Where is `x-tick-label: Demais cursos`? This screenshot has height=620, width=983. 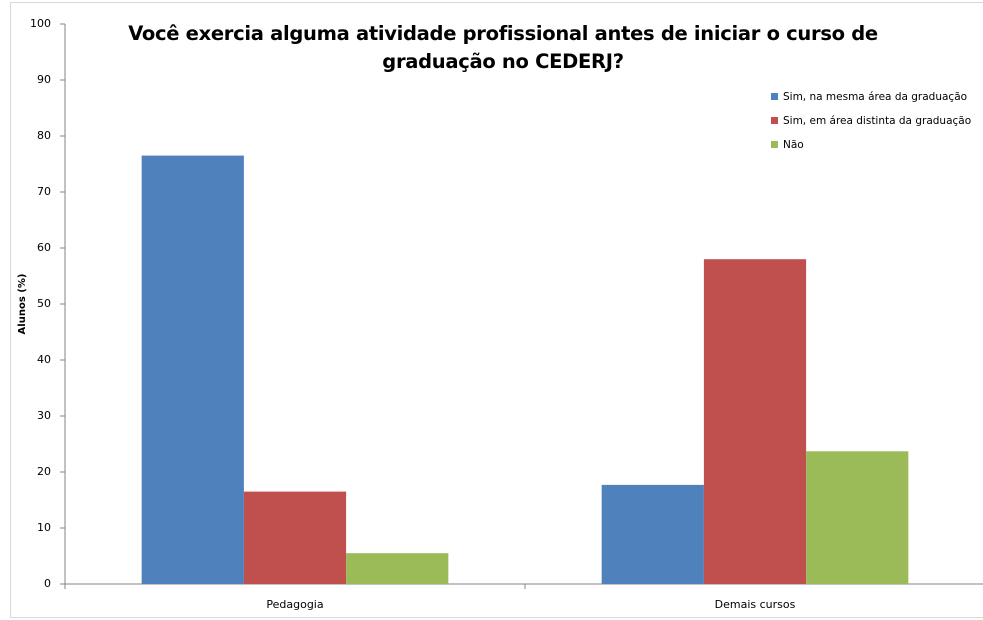 x-tick-label: Demais cursos is located at coordinates (755, 604).